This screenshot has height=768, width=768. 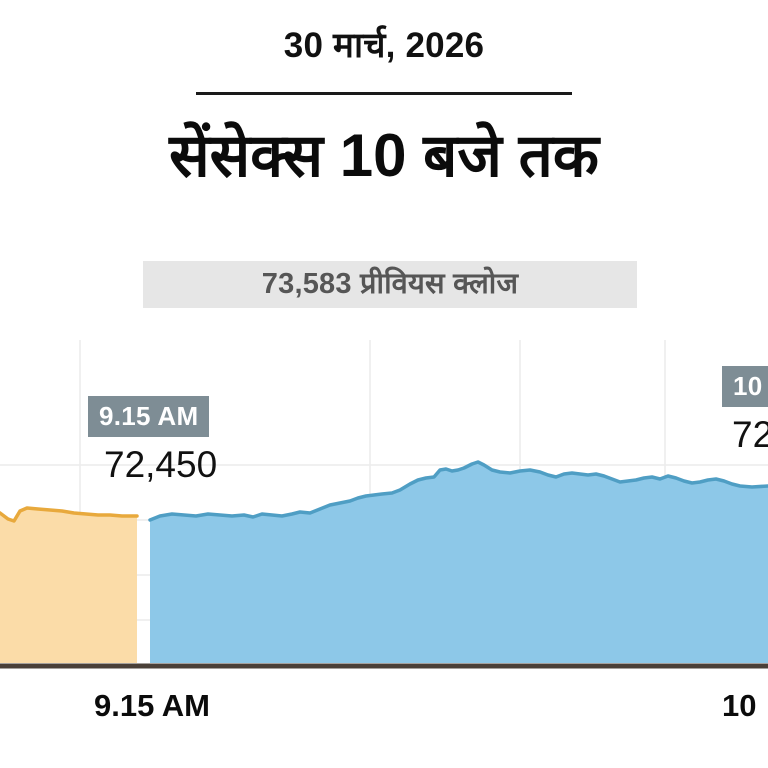 What do you see at coordinates (745, 386) in the screenshot?
I see `callout-right-time-badge: 10` at bounding box center [745, 386].